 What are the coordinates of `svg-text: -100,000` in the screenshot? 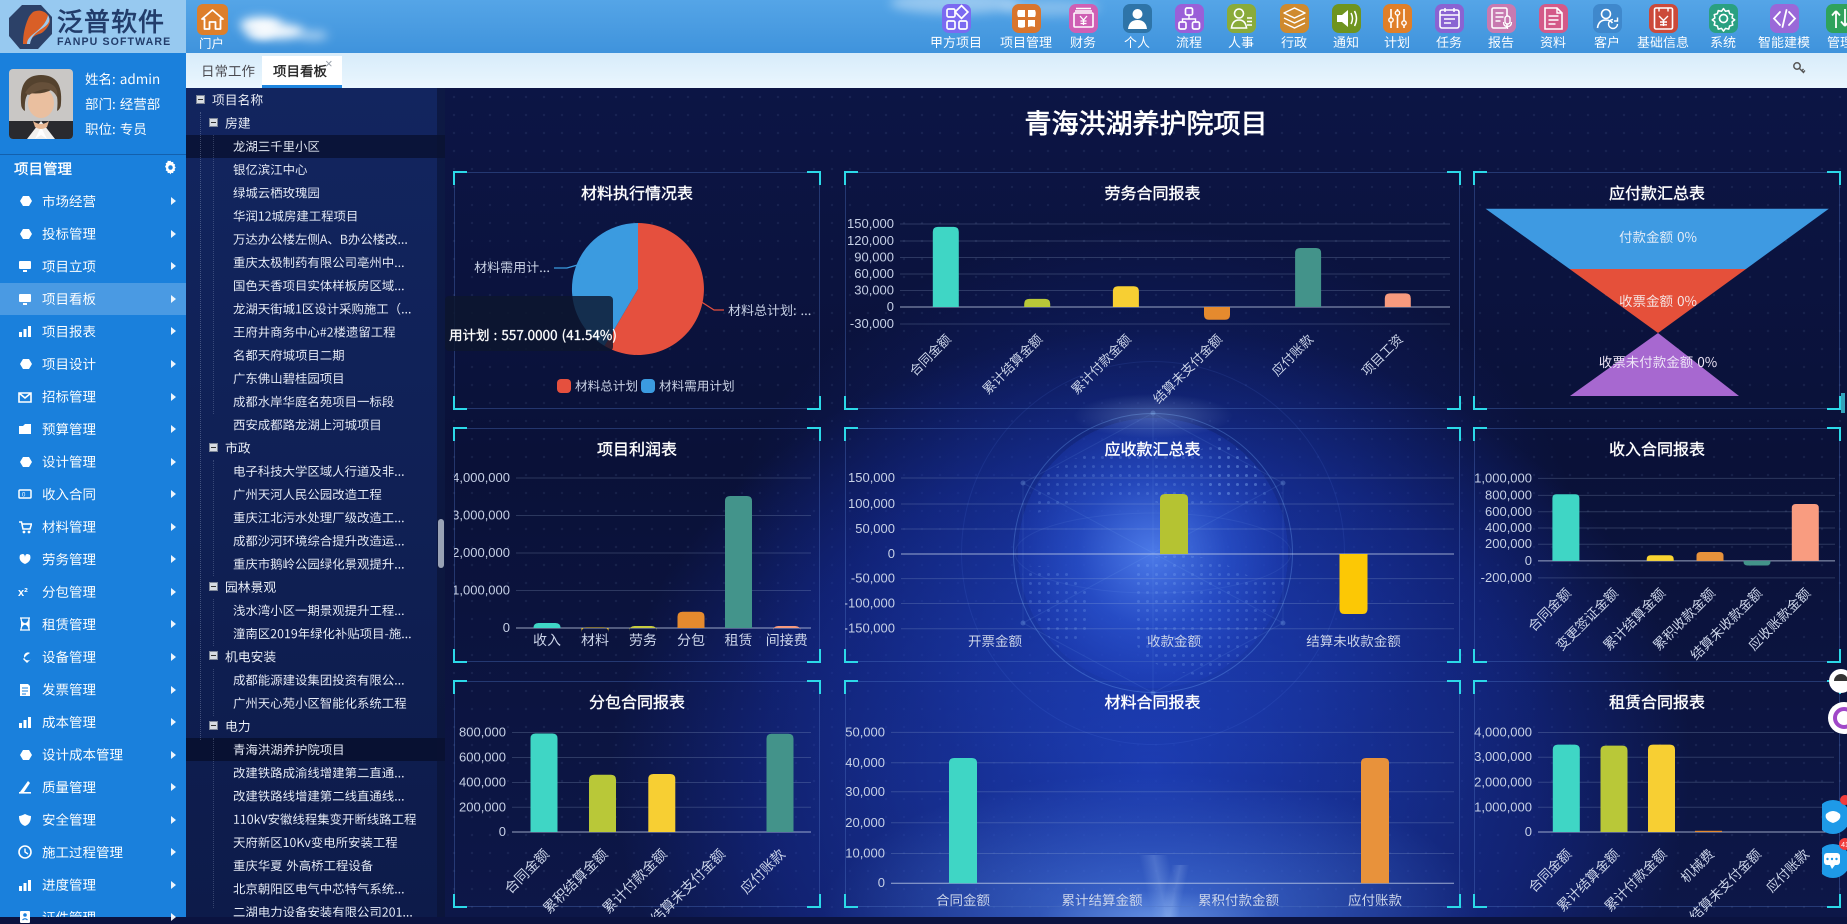 It's located at (870, 603).